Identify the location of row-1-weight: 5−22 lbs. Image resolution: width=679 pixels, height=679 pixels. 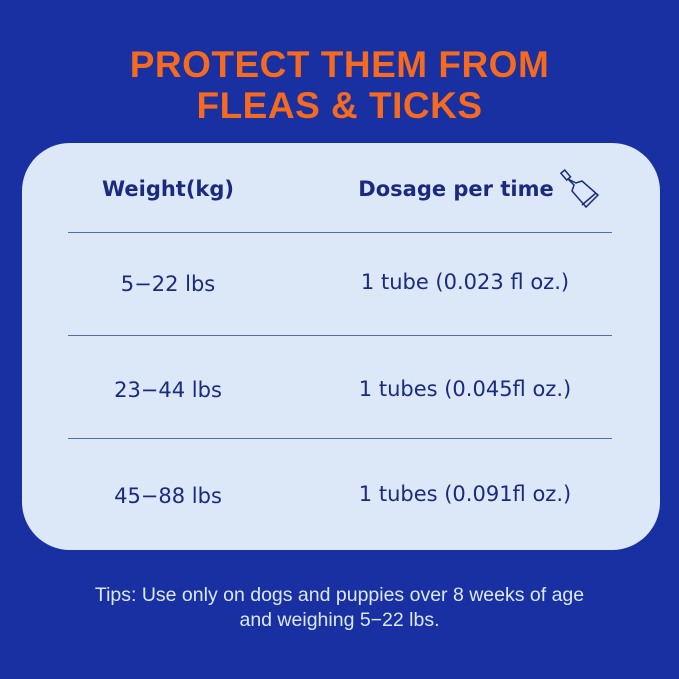
(168, 284).